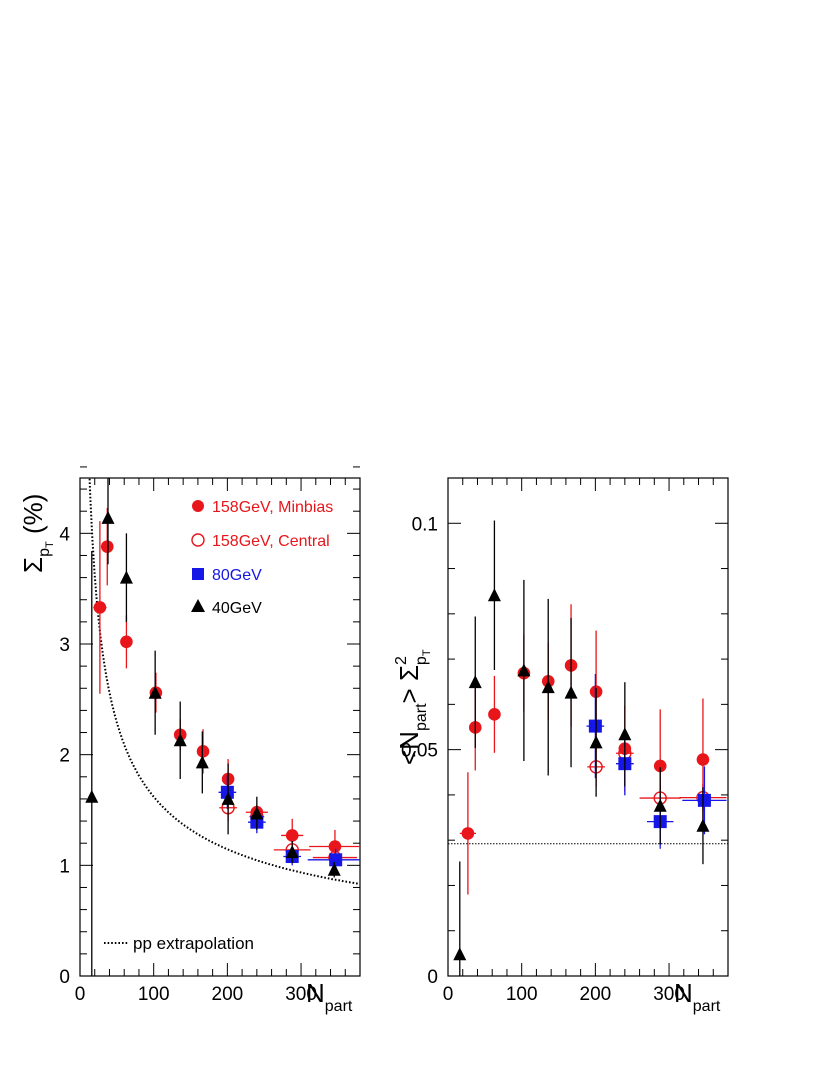  What do you see at coordinates (50, 544) in the screenshot?
I see `left-ylabel-subsub: T` at bounding box center [50, 544].